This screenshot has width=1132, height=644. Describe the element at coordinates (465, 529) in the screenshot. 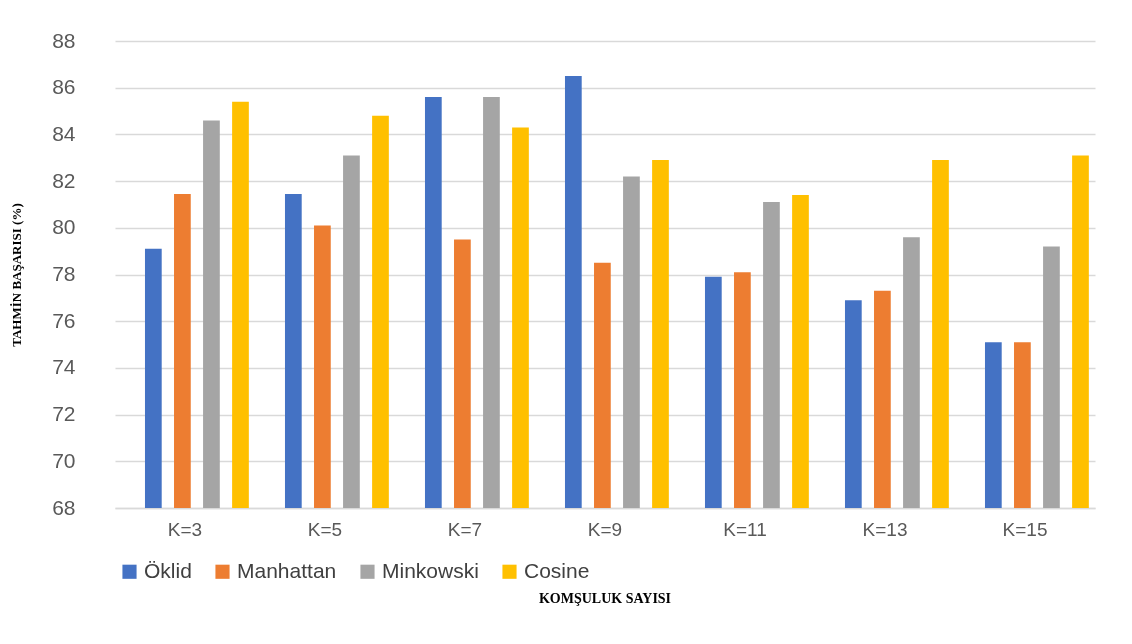

I see `x-tick-label: K=7` at that location.